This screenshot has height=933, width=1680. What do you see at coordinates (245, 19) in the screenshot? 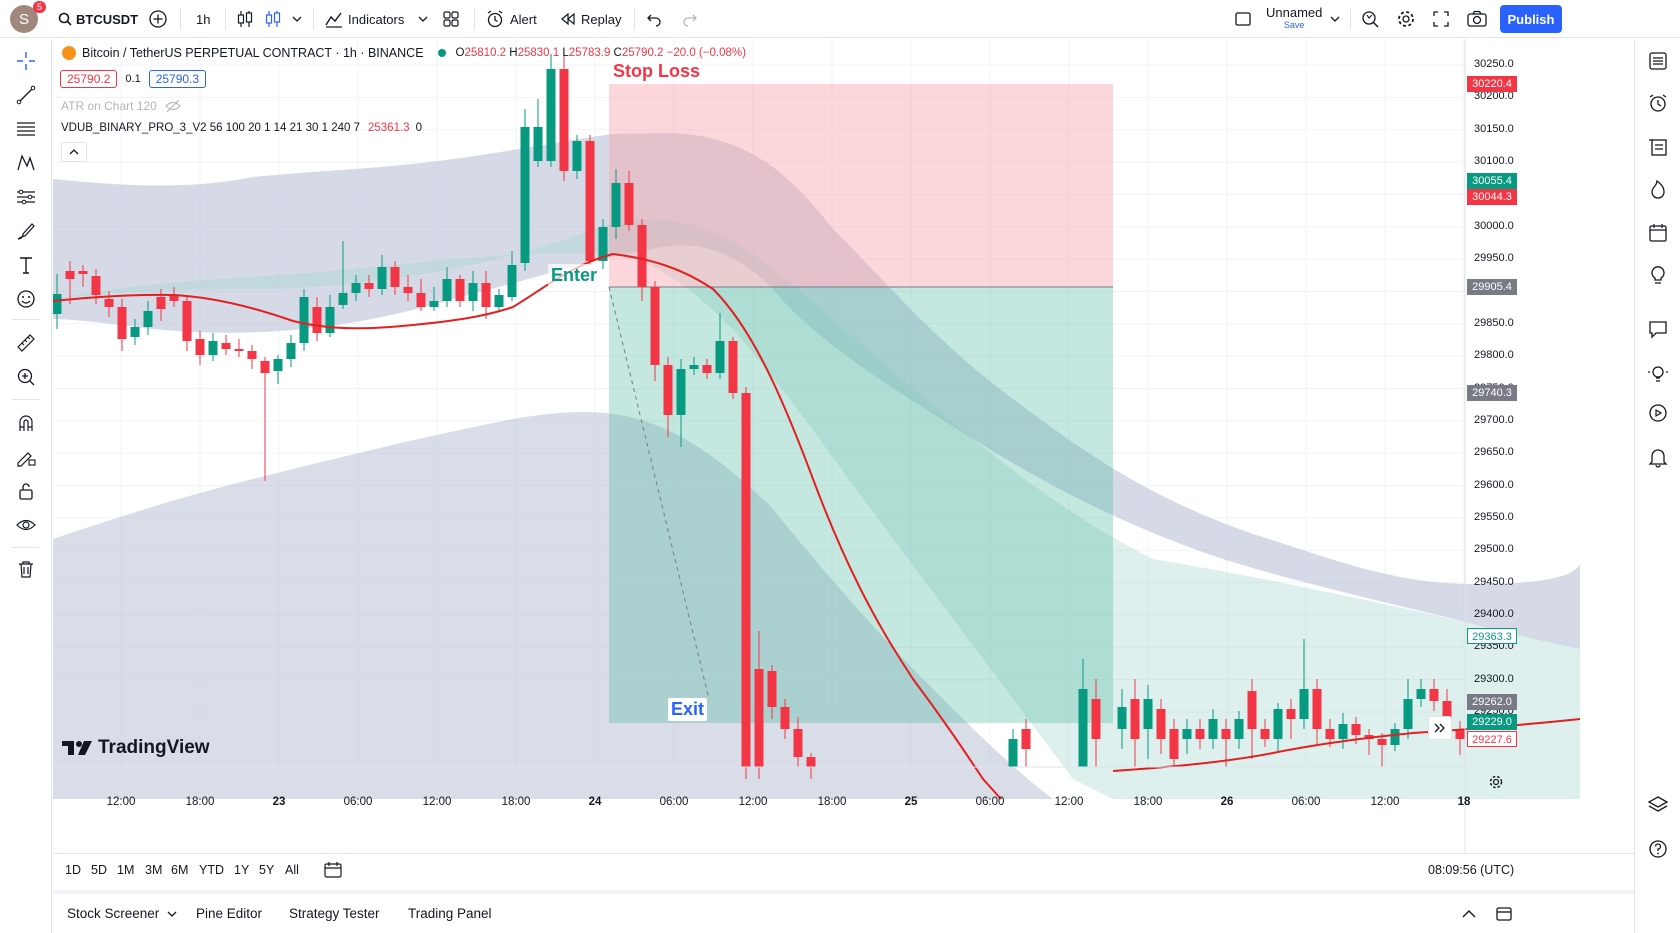
I see `candle-type-button` at bounding box center [245, 19].